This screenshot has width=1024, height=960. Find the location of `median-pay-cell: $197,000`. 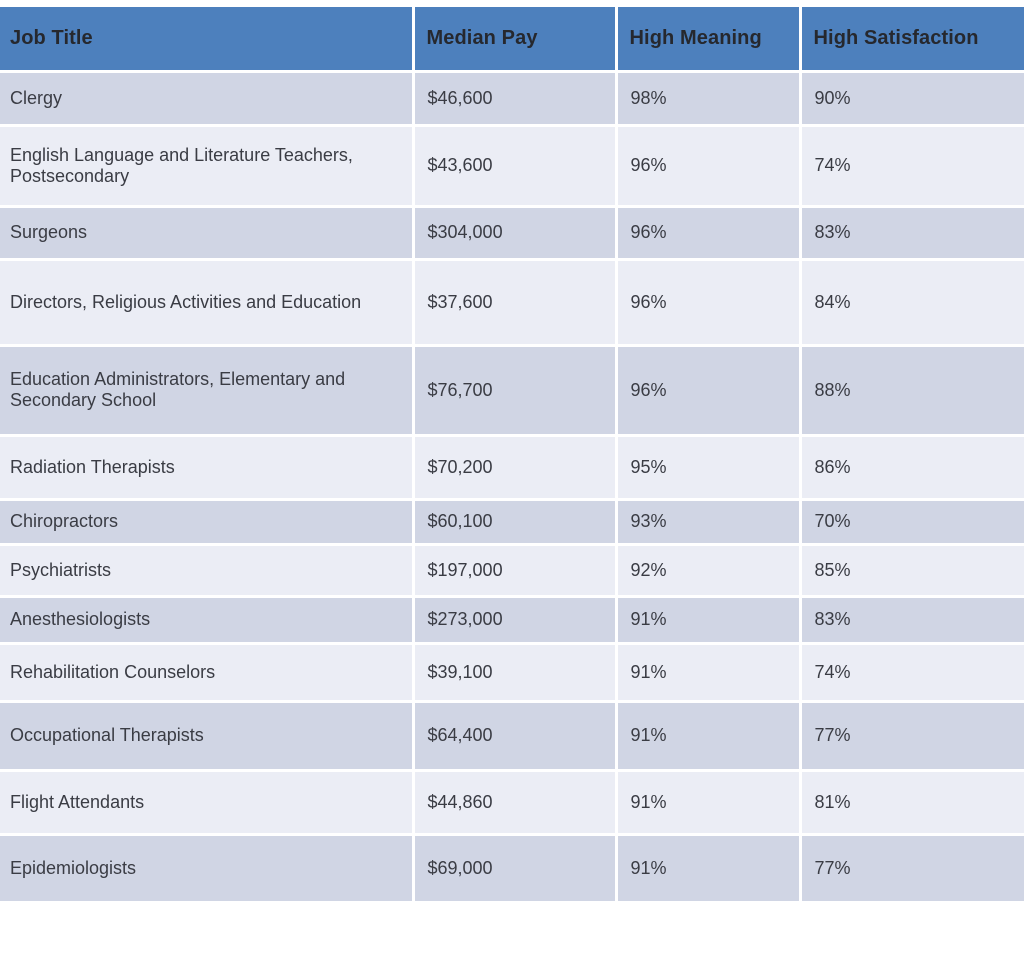

median-pay-cell: $197,000 is located at coordinates (514, 570).